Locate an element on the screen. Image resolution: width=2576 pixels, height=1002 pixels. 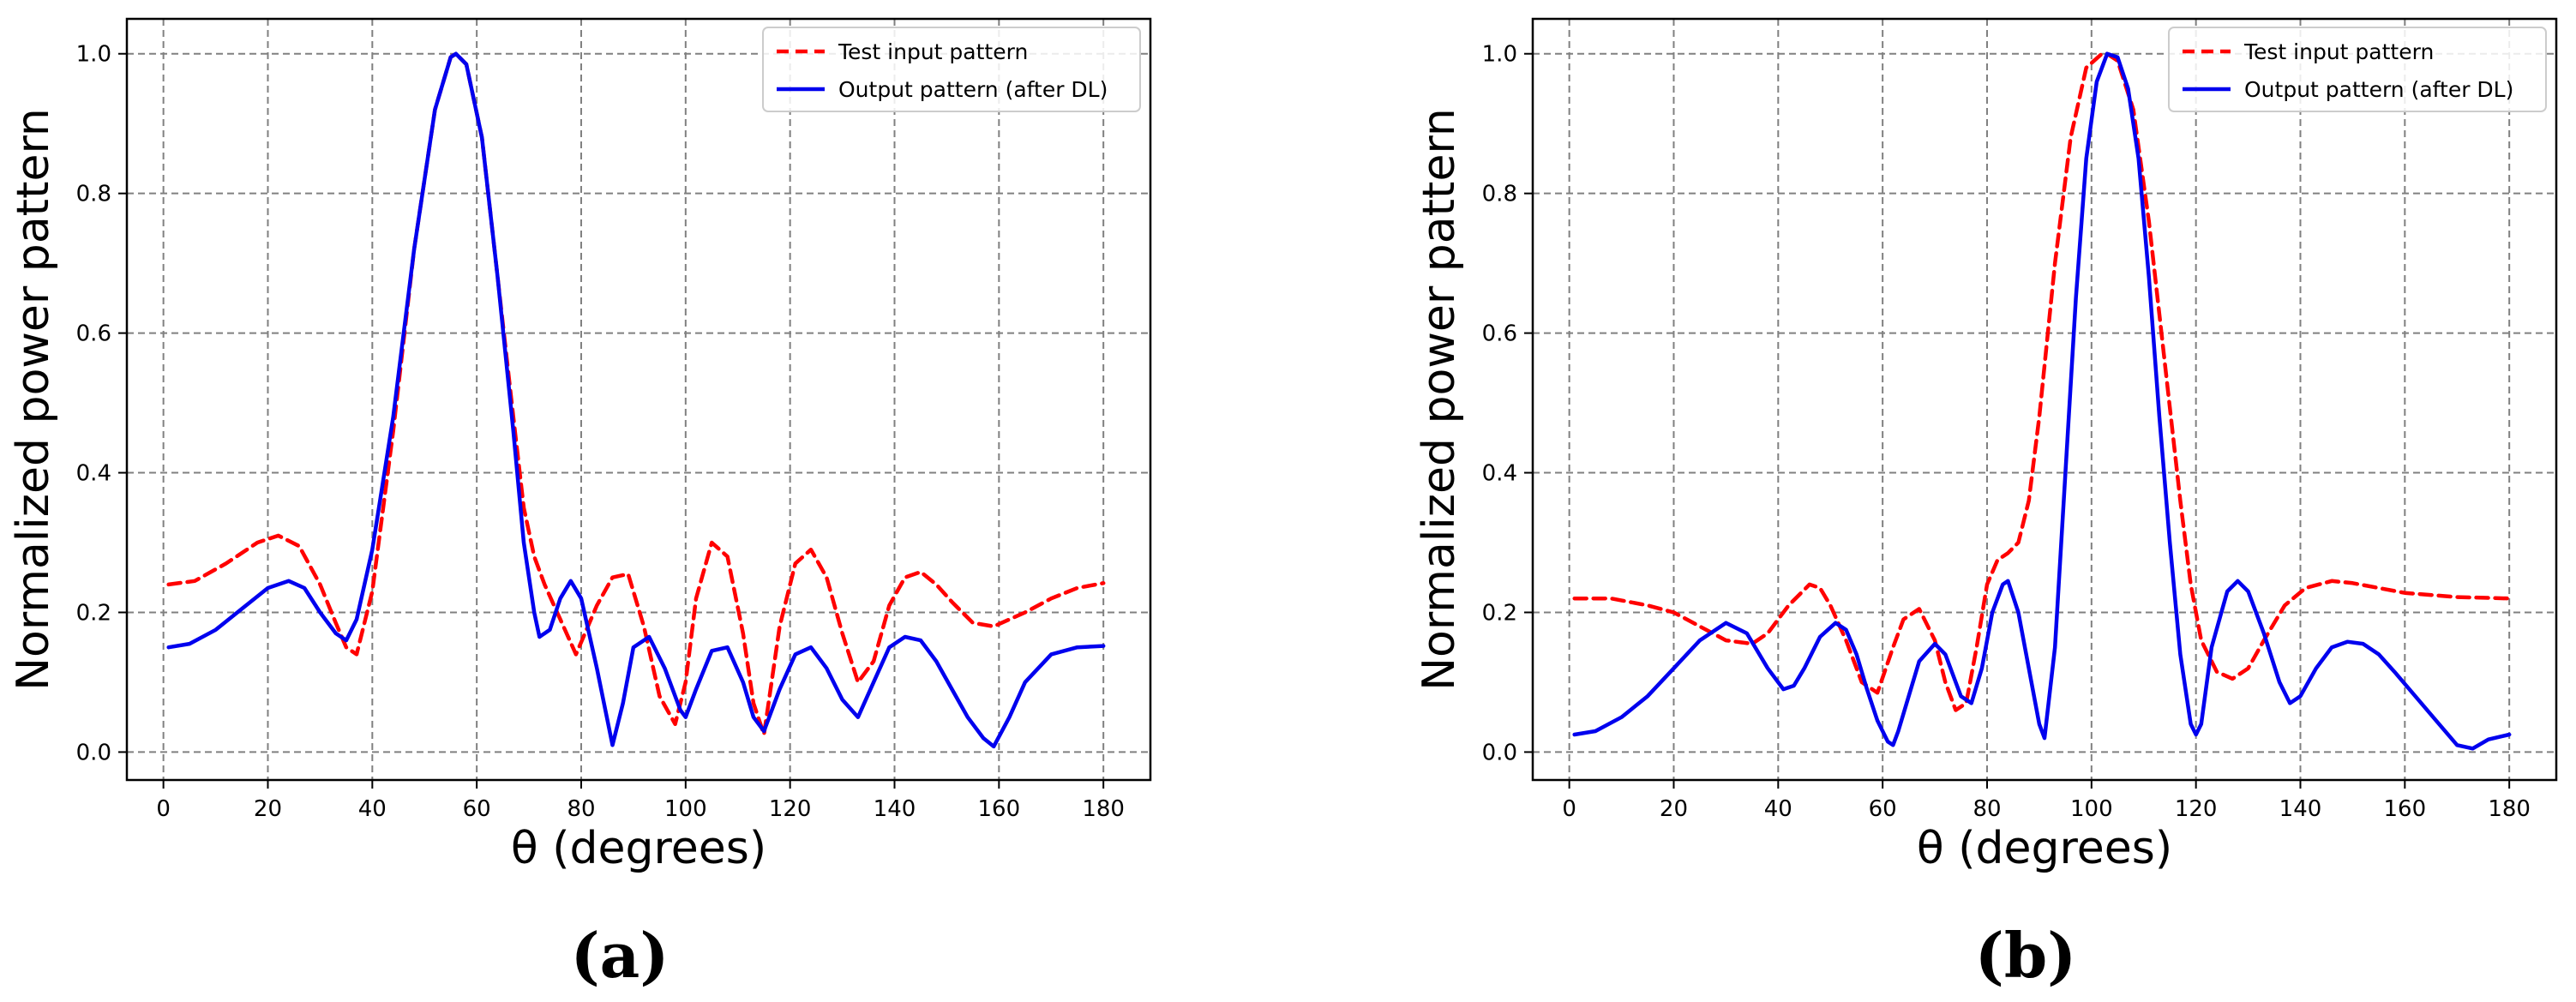
caption-a: (a) is located at coordinates (620, 955).